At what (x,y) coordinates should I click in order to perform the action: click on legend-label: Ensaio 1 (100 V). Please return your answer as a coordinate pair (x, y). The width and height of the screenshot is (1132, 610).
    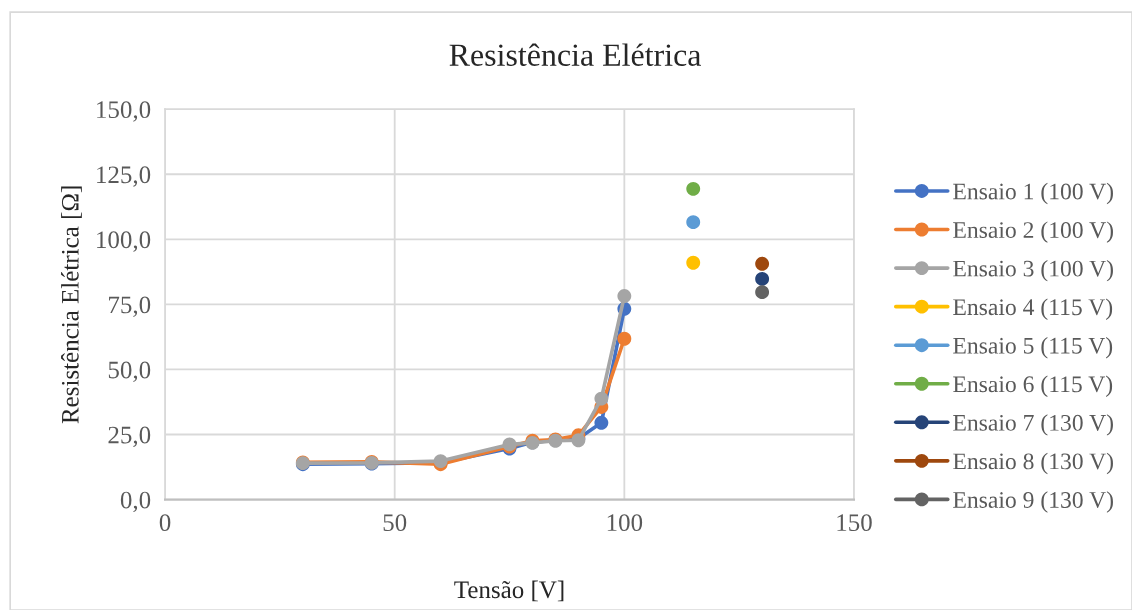
    Looking at the image, I should click on (1033, 193).